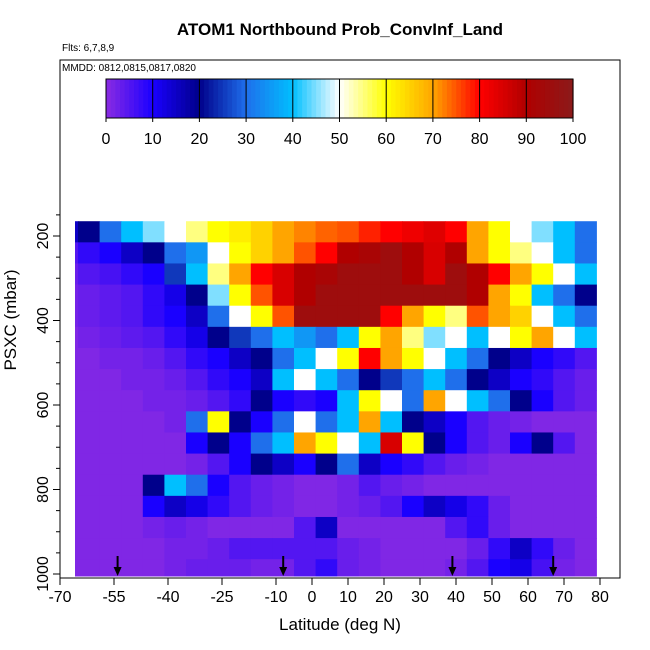  What do you see at coordinates (600, 597) in the screenshot?
I see `x-tick-label: 80` at bounding box center [600, 597].